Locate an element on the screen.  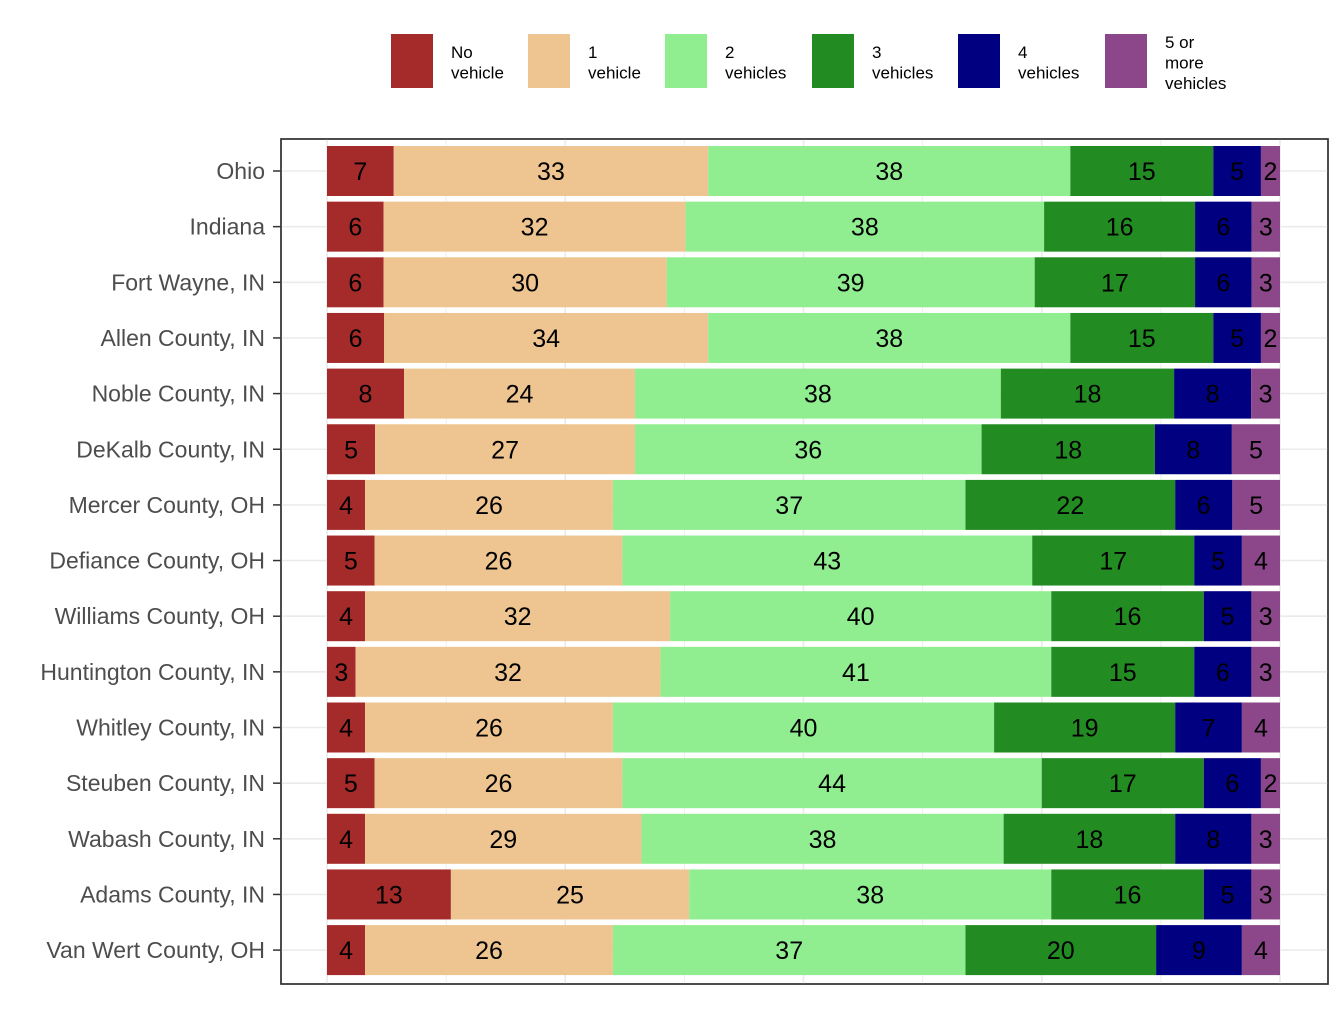
bar-value-label: 15 is located at coordinates (1142, 339).